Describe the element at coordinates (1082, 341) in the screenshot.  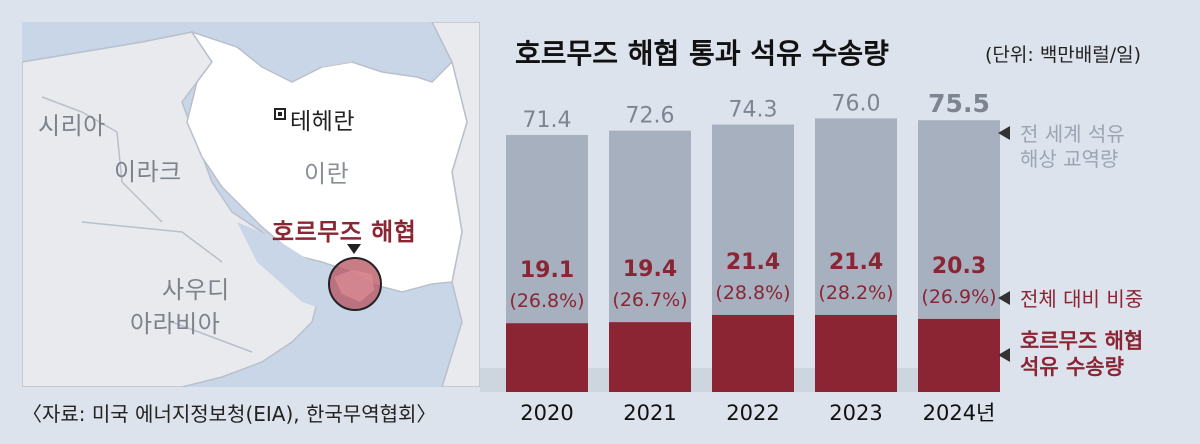
I see `legend-hormuz-line1: 호르무즈 해협` at that location.